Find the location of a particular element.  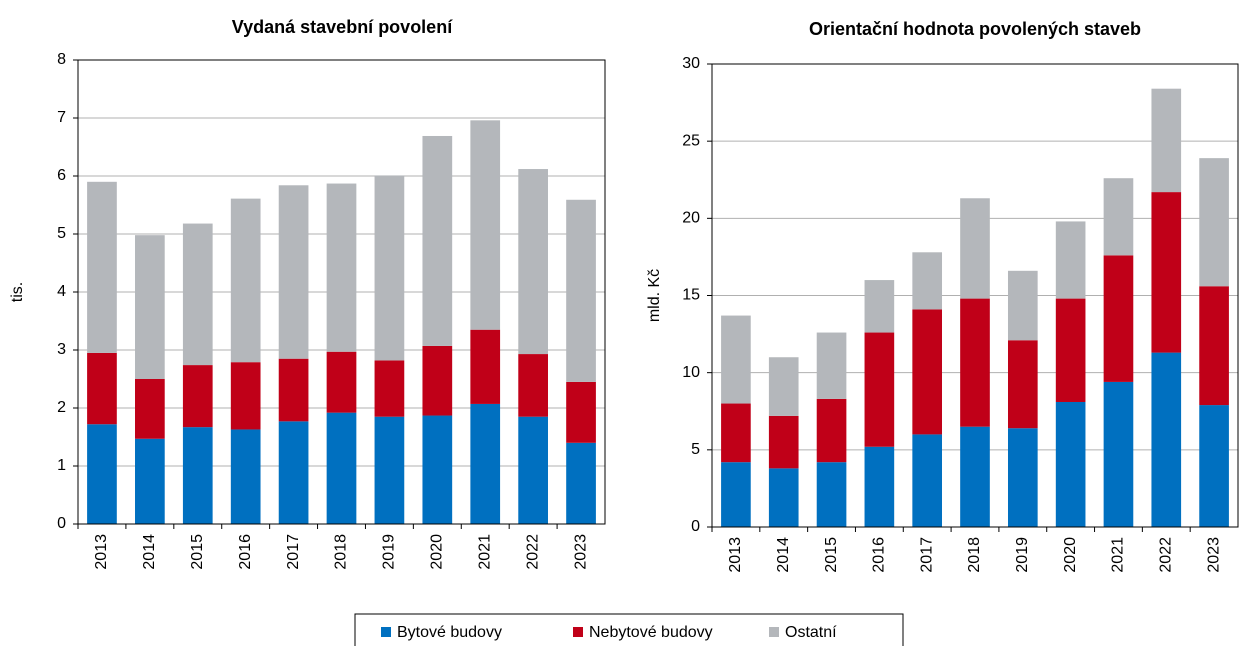

x-tick-label: 2021 is located at coordinates (484, 552).